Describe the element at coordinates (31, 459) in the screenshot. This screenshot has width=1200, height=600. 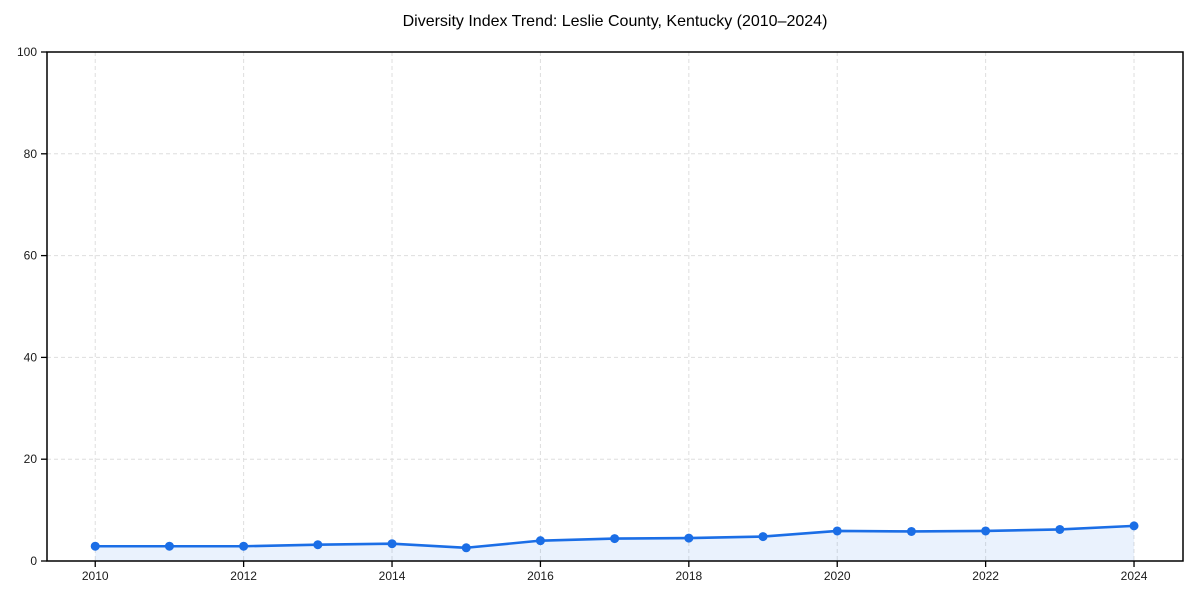
I see `y-tick-label: 20` at that location.